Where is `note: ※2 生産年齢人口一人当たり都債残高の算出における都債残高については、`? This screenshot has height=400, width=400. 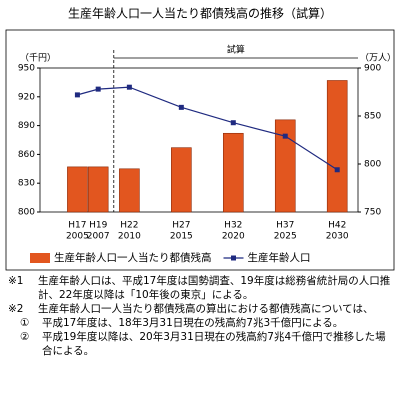 note: ※2 生産年齢人口一人当たり都債残高の算出における都債残高については、 is located at coordinates (200, 309).